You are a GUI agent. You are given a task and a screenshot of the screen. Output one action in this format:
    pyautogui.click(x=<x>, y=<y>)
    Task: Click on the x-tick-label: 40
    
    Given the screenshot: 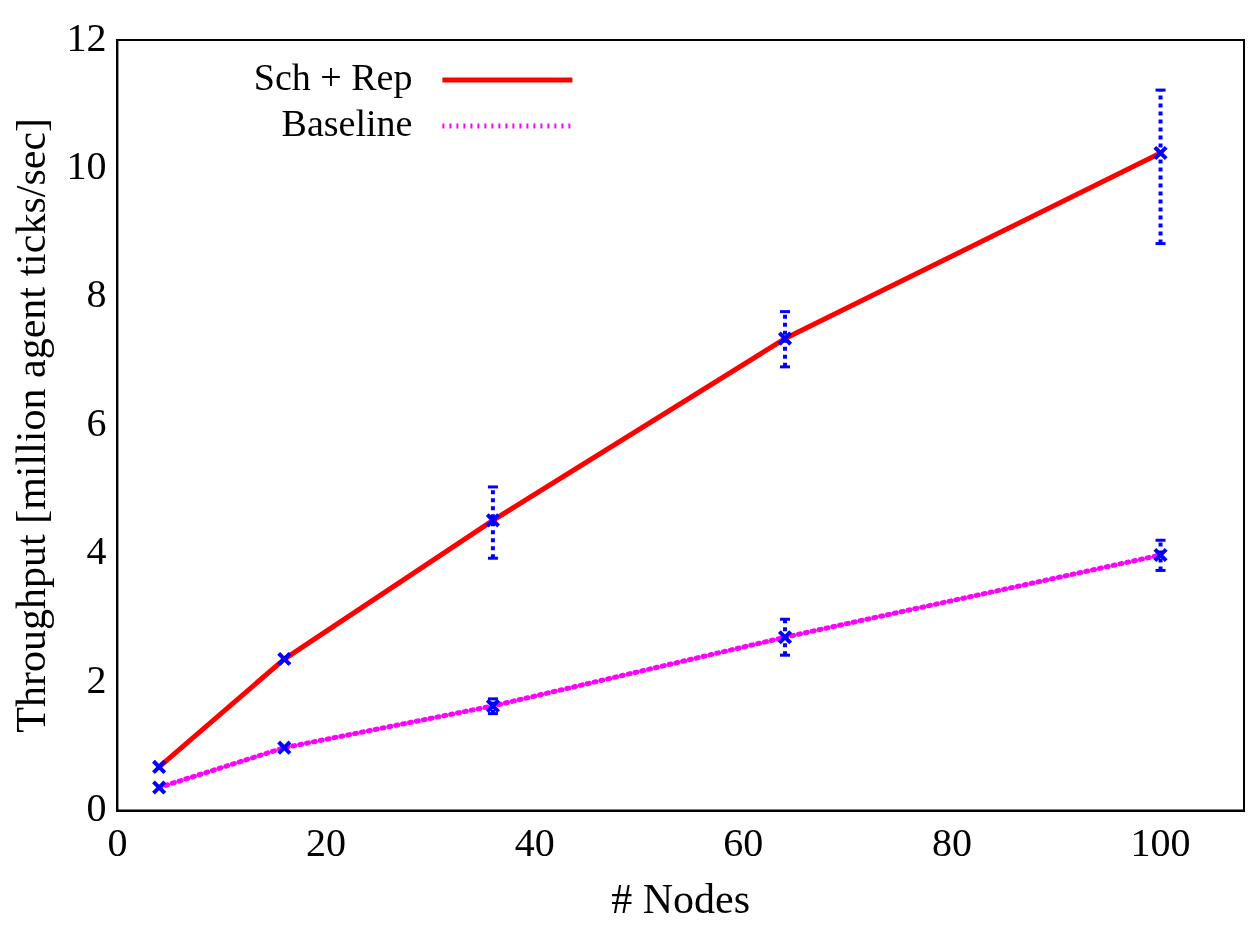 What is the action you would take?
    pyautogui.click(x=534, y=843)
    